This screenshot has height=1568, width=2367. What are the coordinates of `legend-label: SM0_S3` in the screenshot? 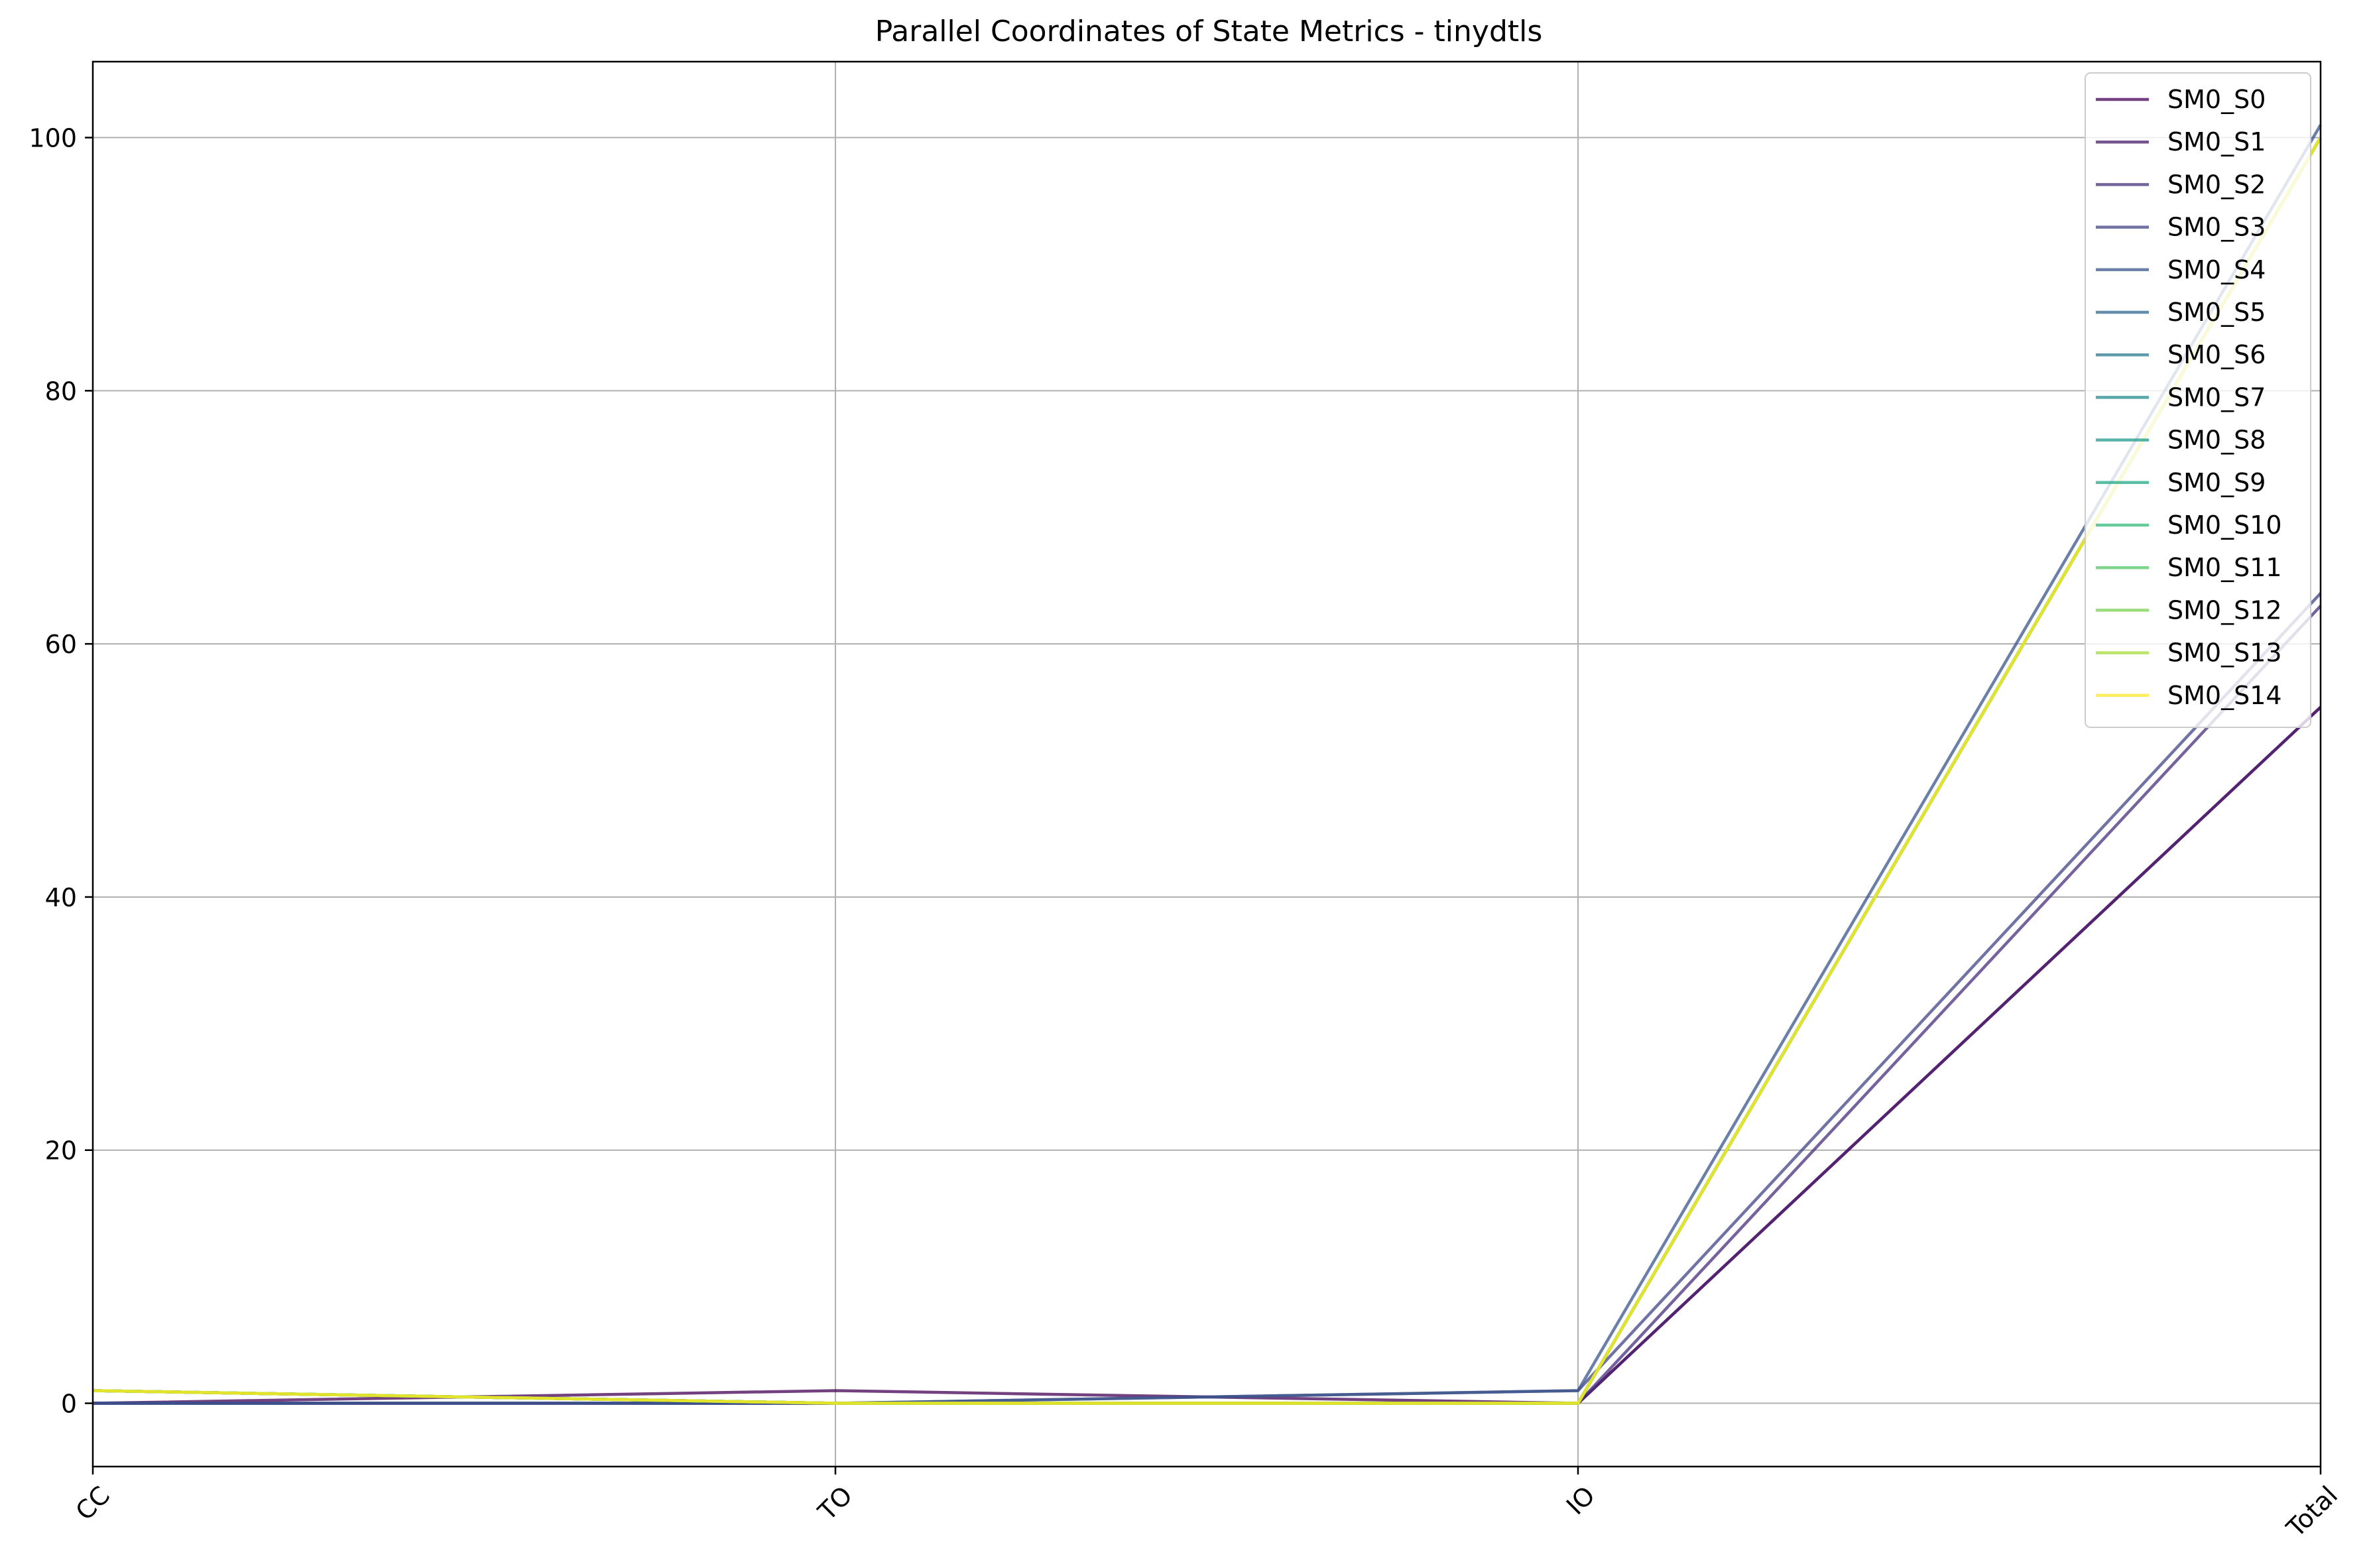 It's located at (2216, 227).